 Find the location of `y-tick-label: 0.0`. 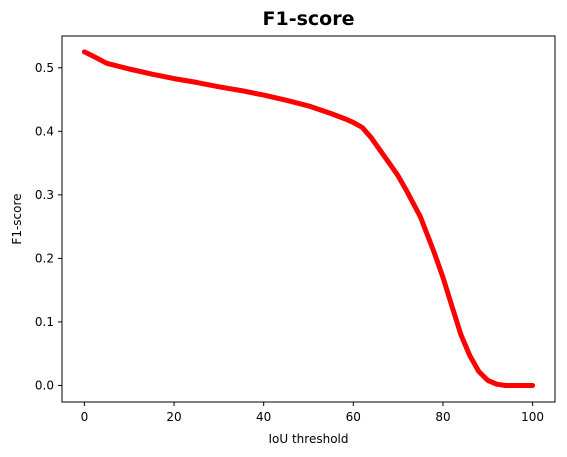

y-tick-label: 0.0 is located at coordinates (44, 385).